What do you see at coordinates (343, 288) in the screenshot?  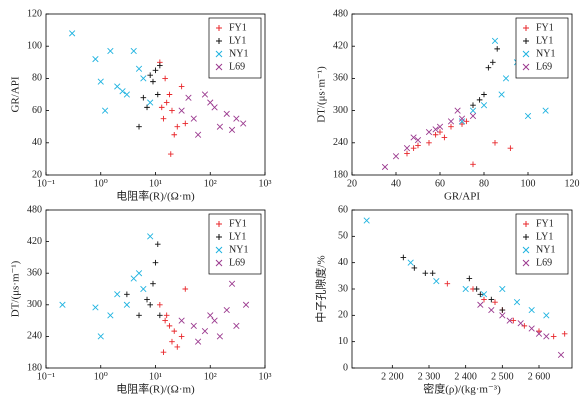 I see `y-tick-label: 30` at bounding box center [343, 288].